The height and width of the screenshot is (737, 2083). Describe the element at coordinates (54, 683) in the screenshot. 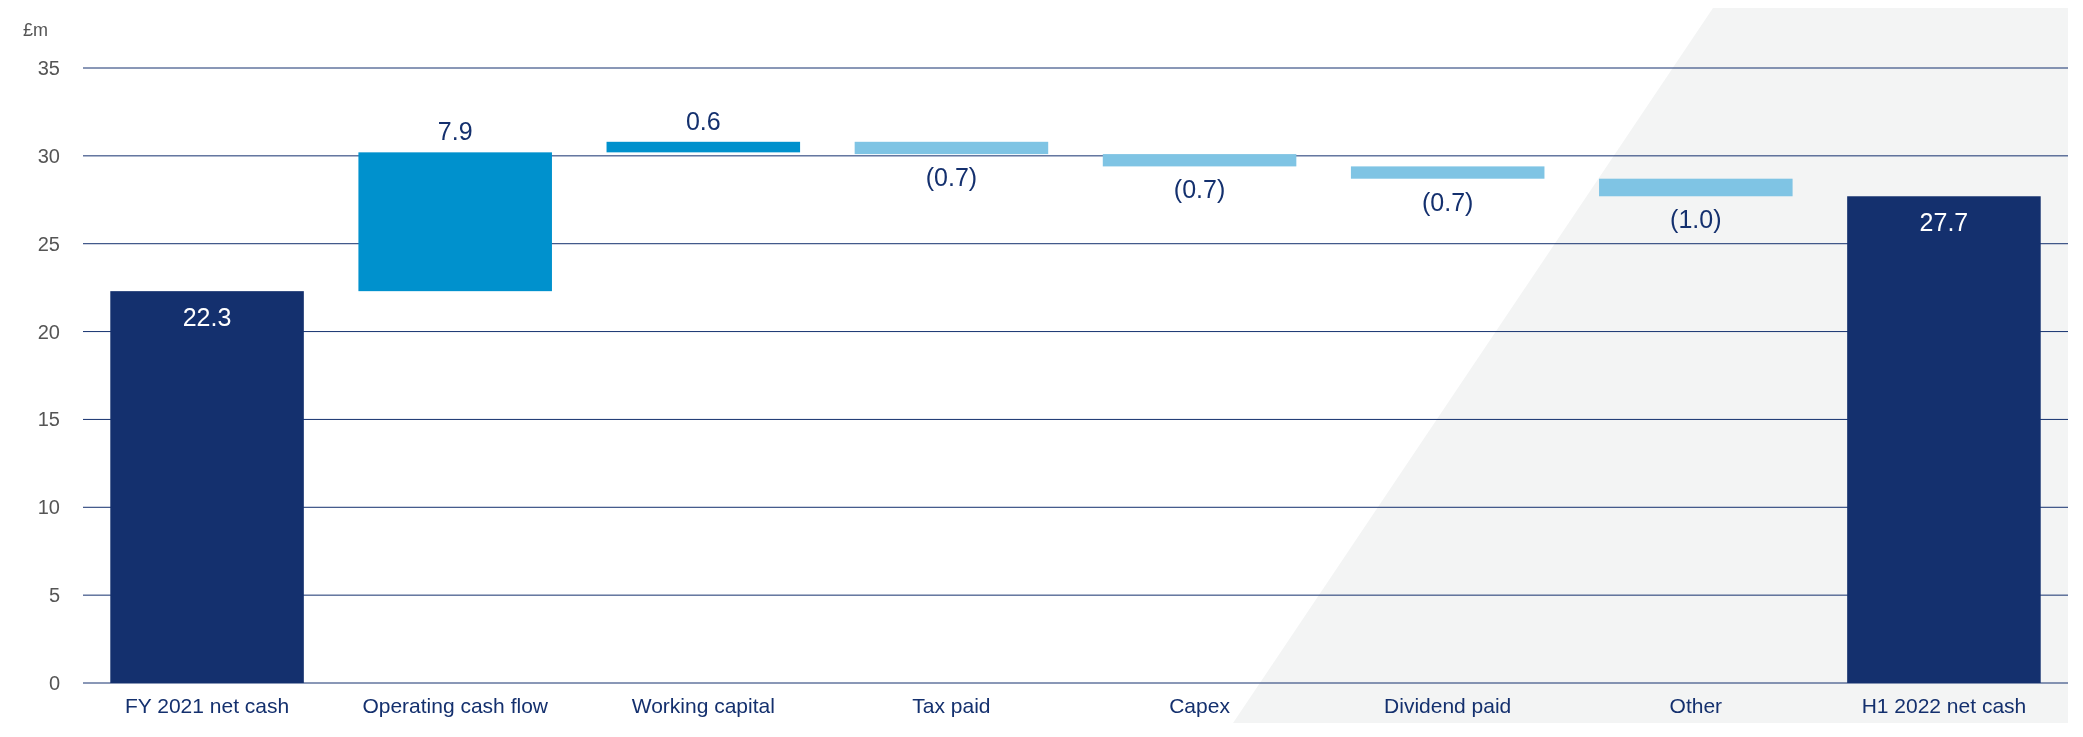

I see `y-tick-label: 0` at that location.